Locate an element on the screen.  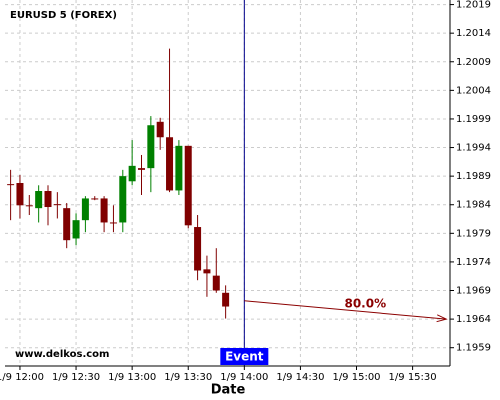
y-tick-label: 1.1964 is located at coordinates (473, 319).